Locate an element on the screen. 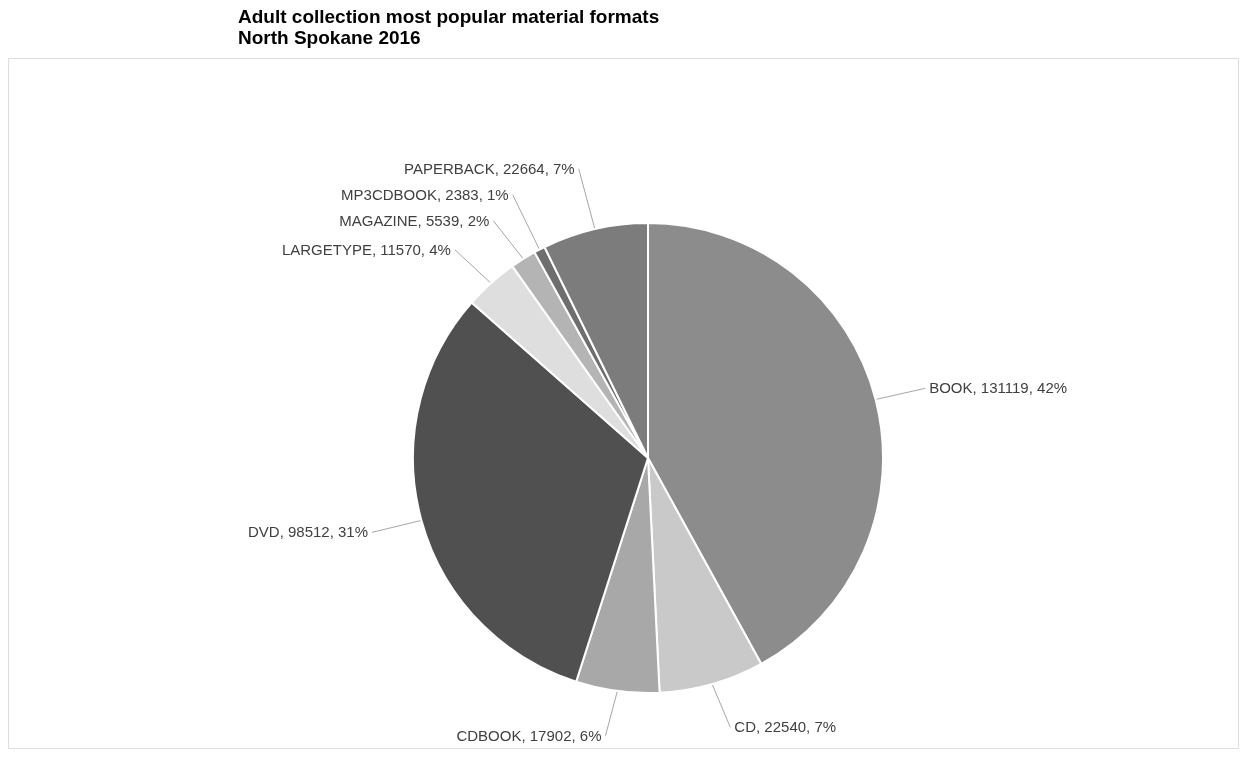  slice-label: CDBOOK, 17902, 6% is located at coordinates (529, 735).